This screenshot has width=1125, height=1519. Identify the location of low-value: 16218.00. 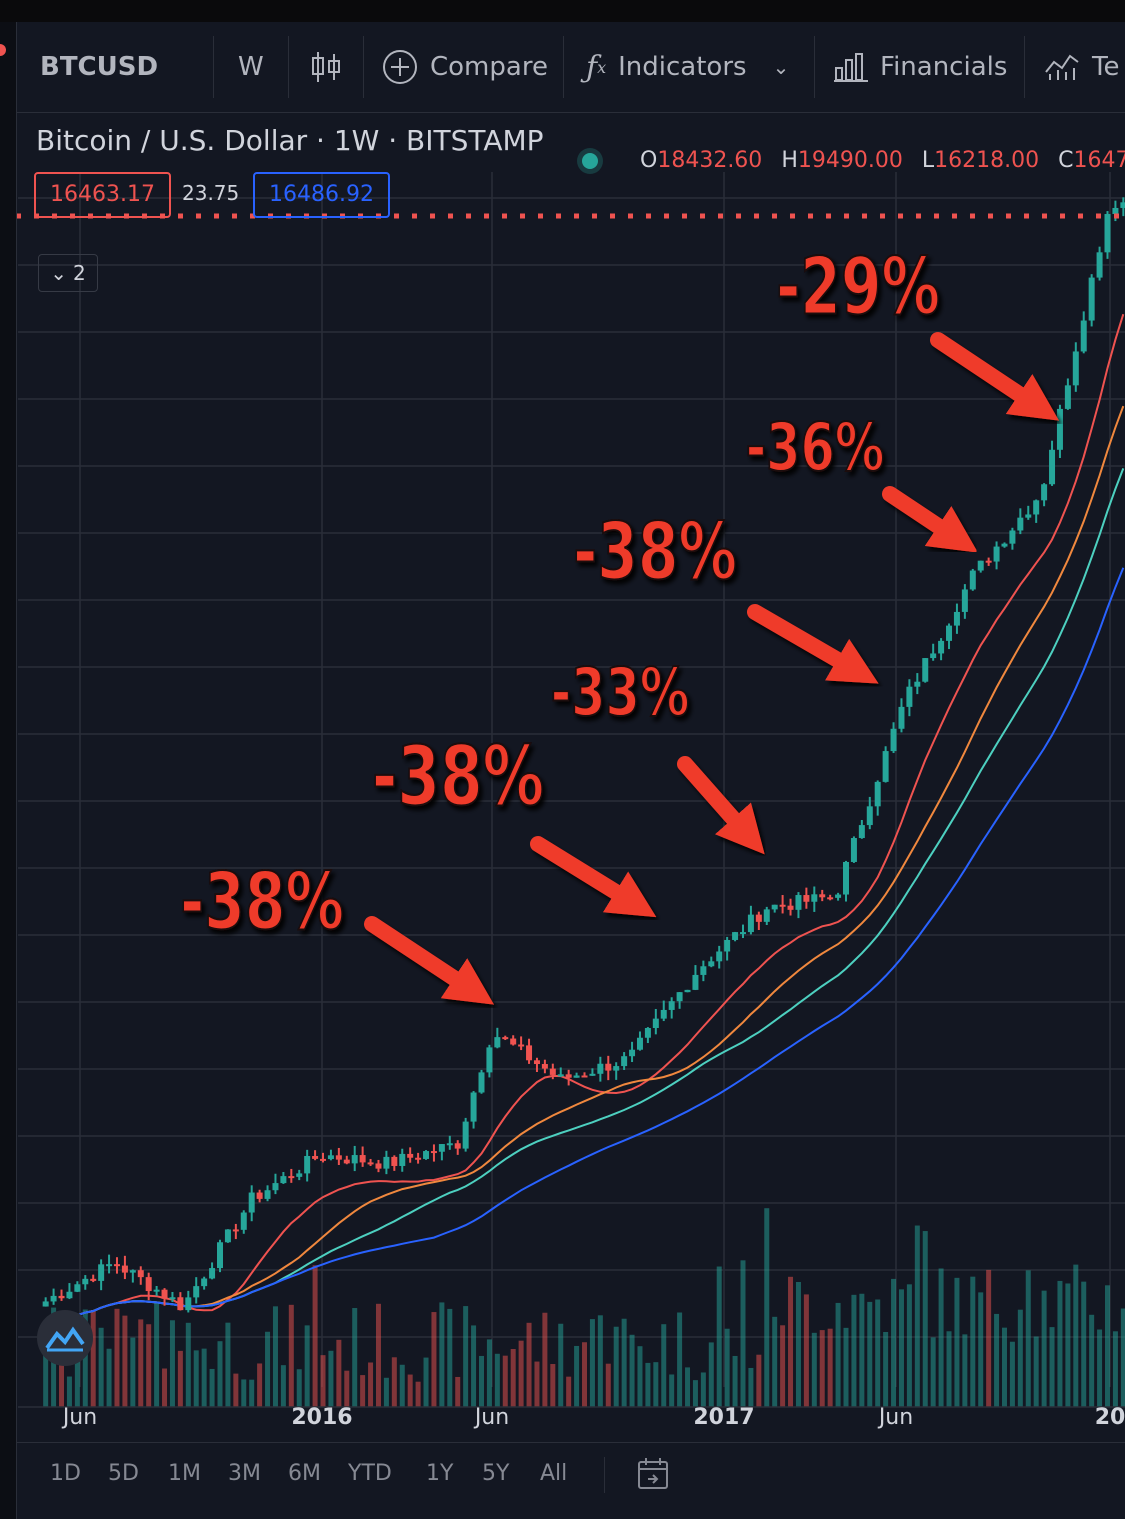
(987, 160).